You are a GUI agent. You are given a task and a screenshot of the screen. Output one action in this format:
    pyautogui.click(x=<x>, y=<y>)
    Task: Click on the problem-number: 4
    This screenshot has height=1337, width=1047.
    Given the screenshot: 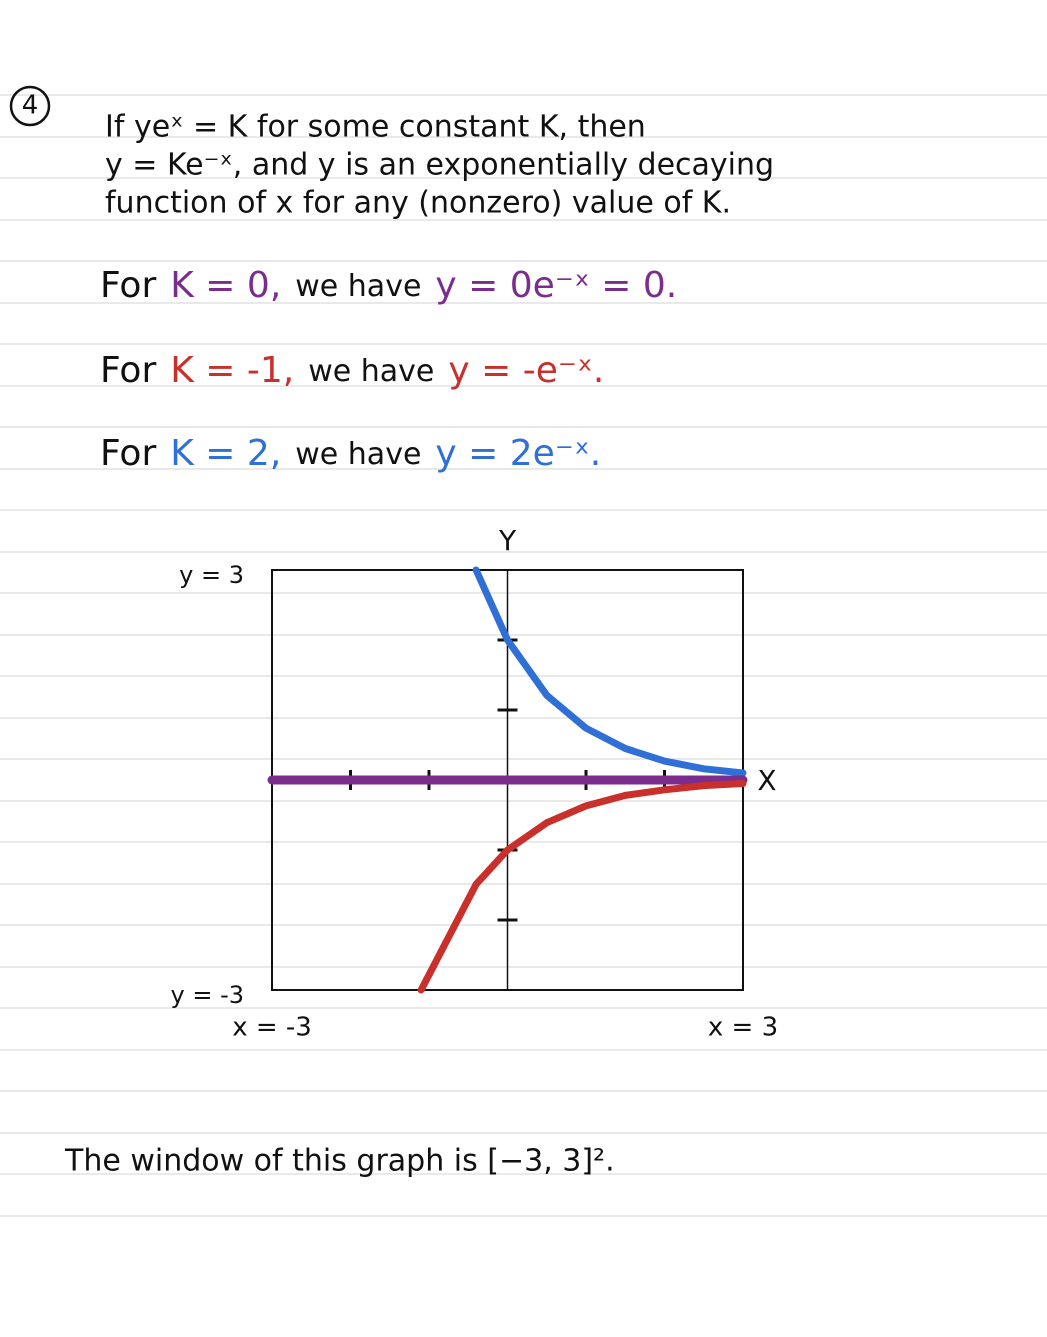 What is the action you would take?
    pyautogui.click(x=30, y=106)
    